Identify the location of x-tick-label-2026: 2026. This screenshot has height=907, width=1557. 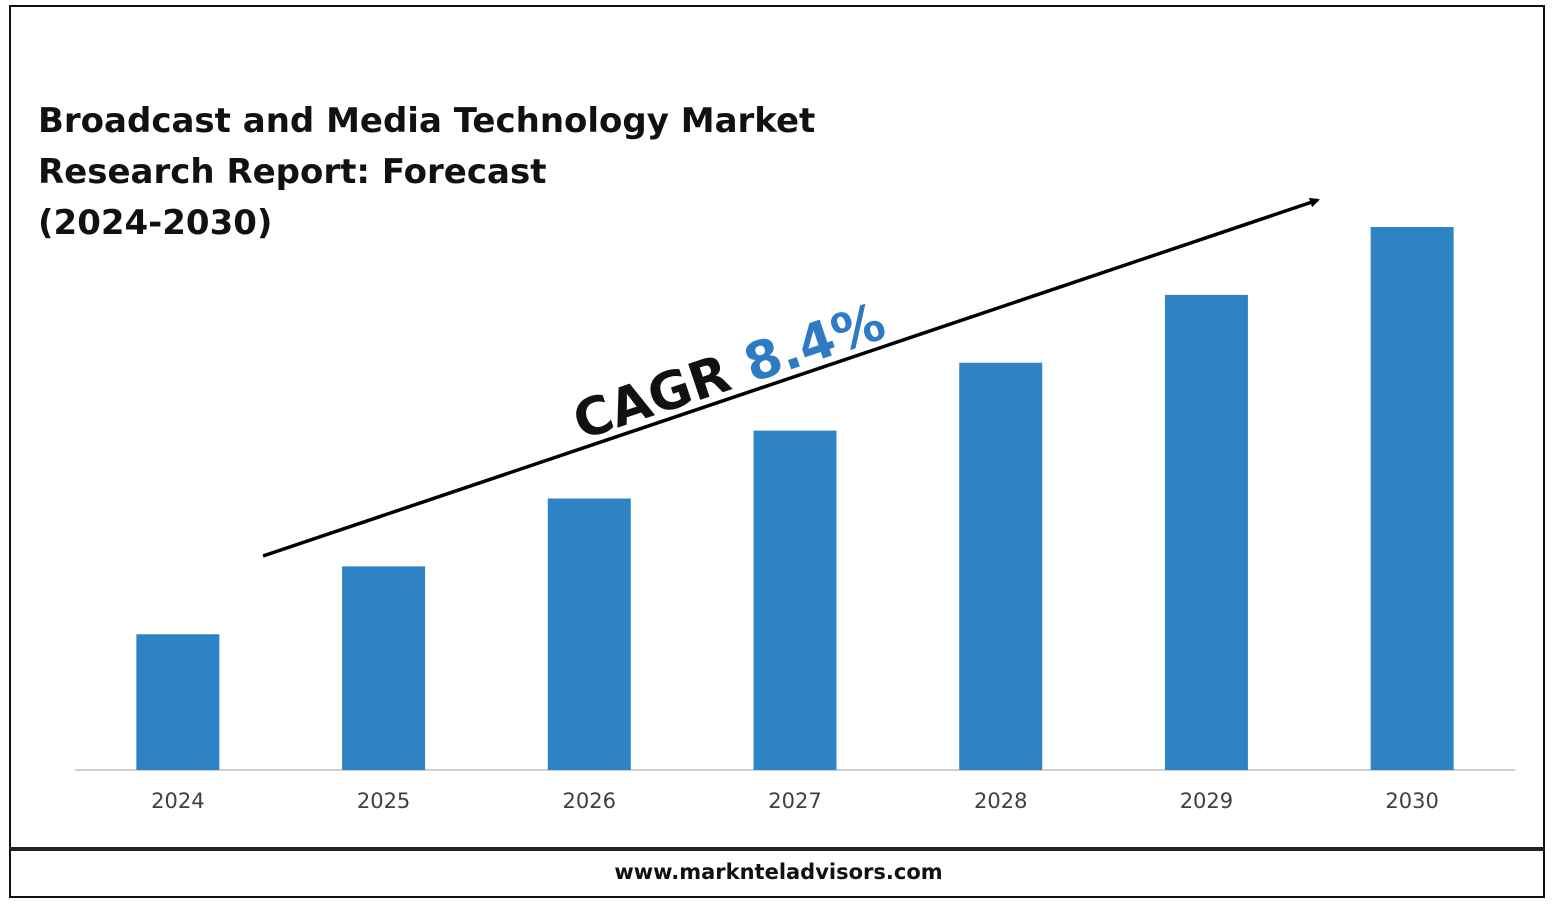
(589, 801).